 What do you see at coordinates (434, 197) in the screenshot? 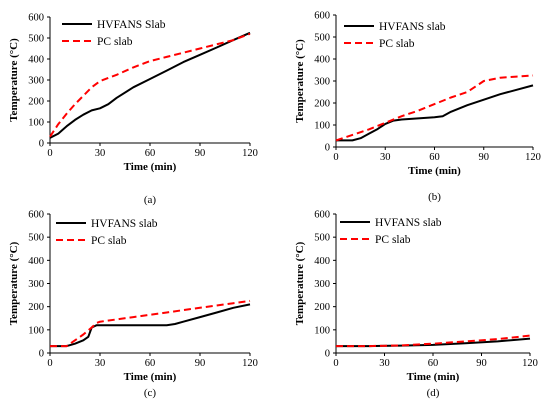
I see `panel-caption: (b)` at bounding box center [434, 197].